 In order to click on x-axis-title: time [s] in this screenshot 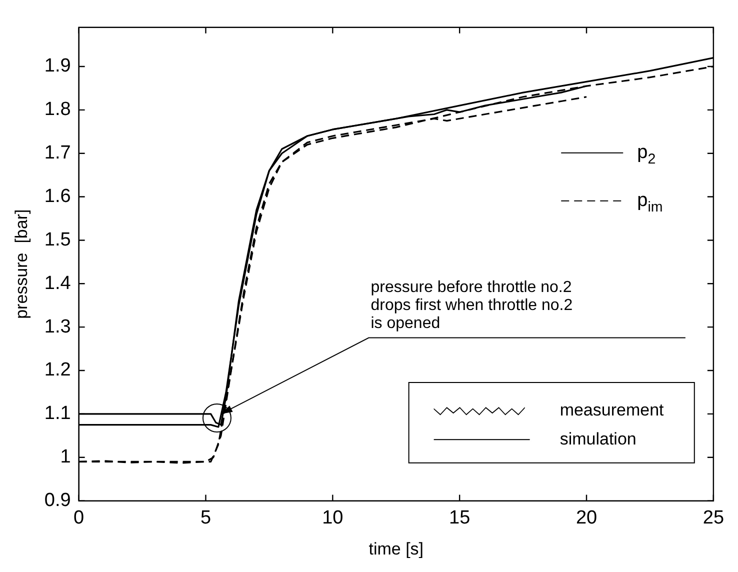, I will do `click(396, 548)`.